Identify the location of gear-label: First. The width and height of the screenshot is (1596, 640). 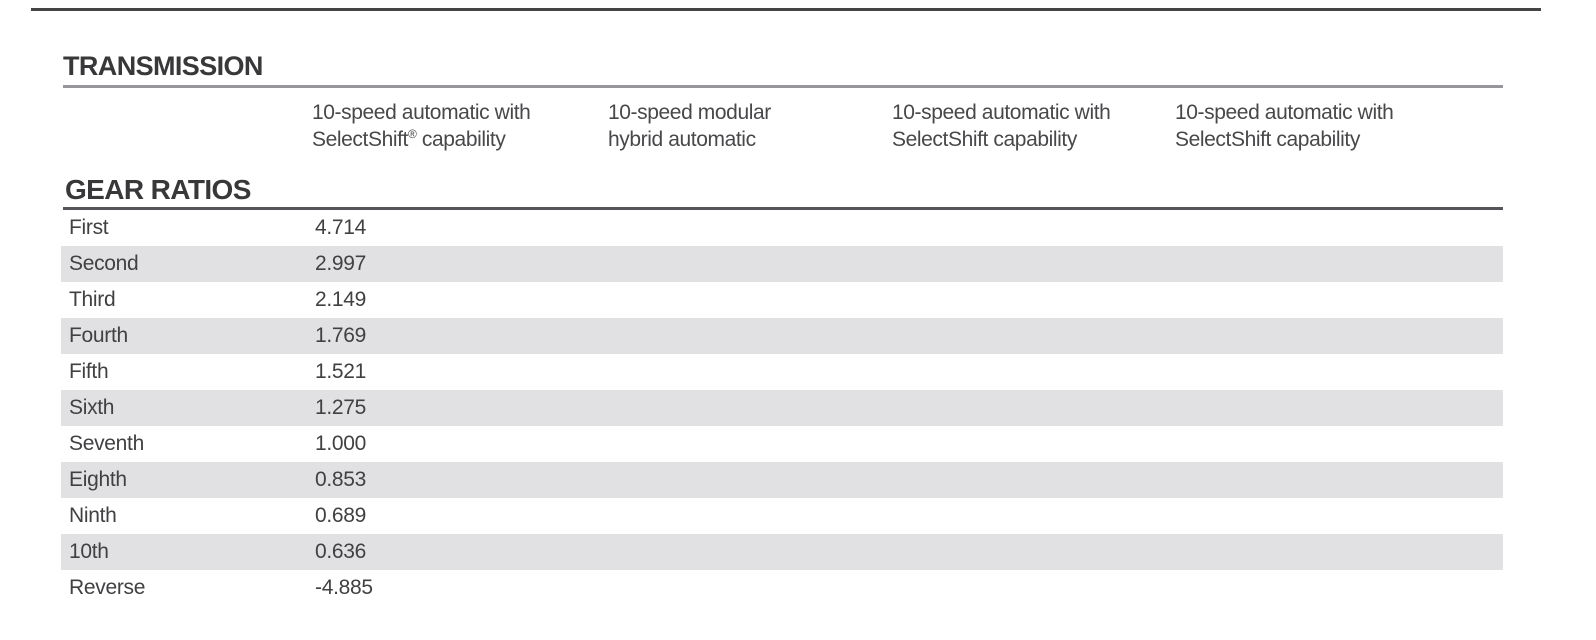
(89, 227).